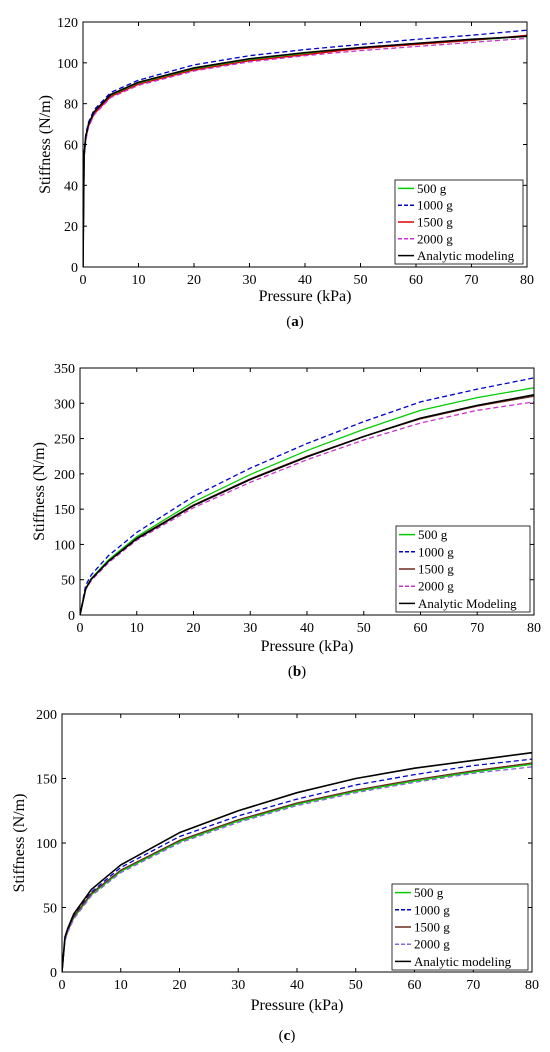  What do you see at coordinates (71, 105) in the screenshot?
I see `y-tick-label: 80` at bounding box center [71, 105].